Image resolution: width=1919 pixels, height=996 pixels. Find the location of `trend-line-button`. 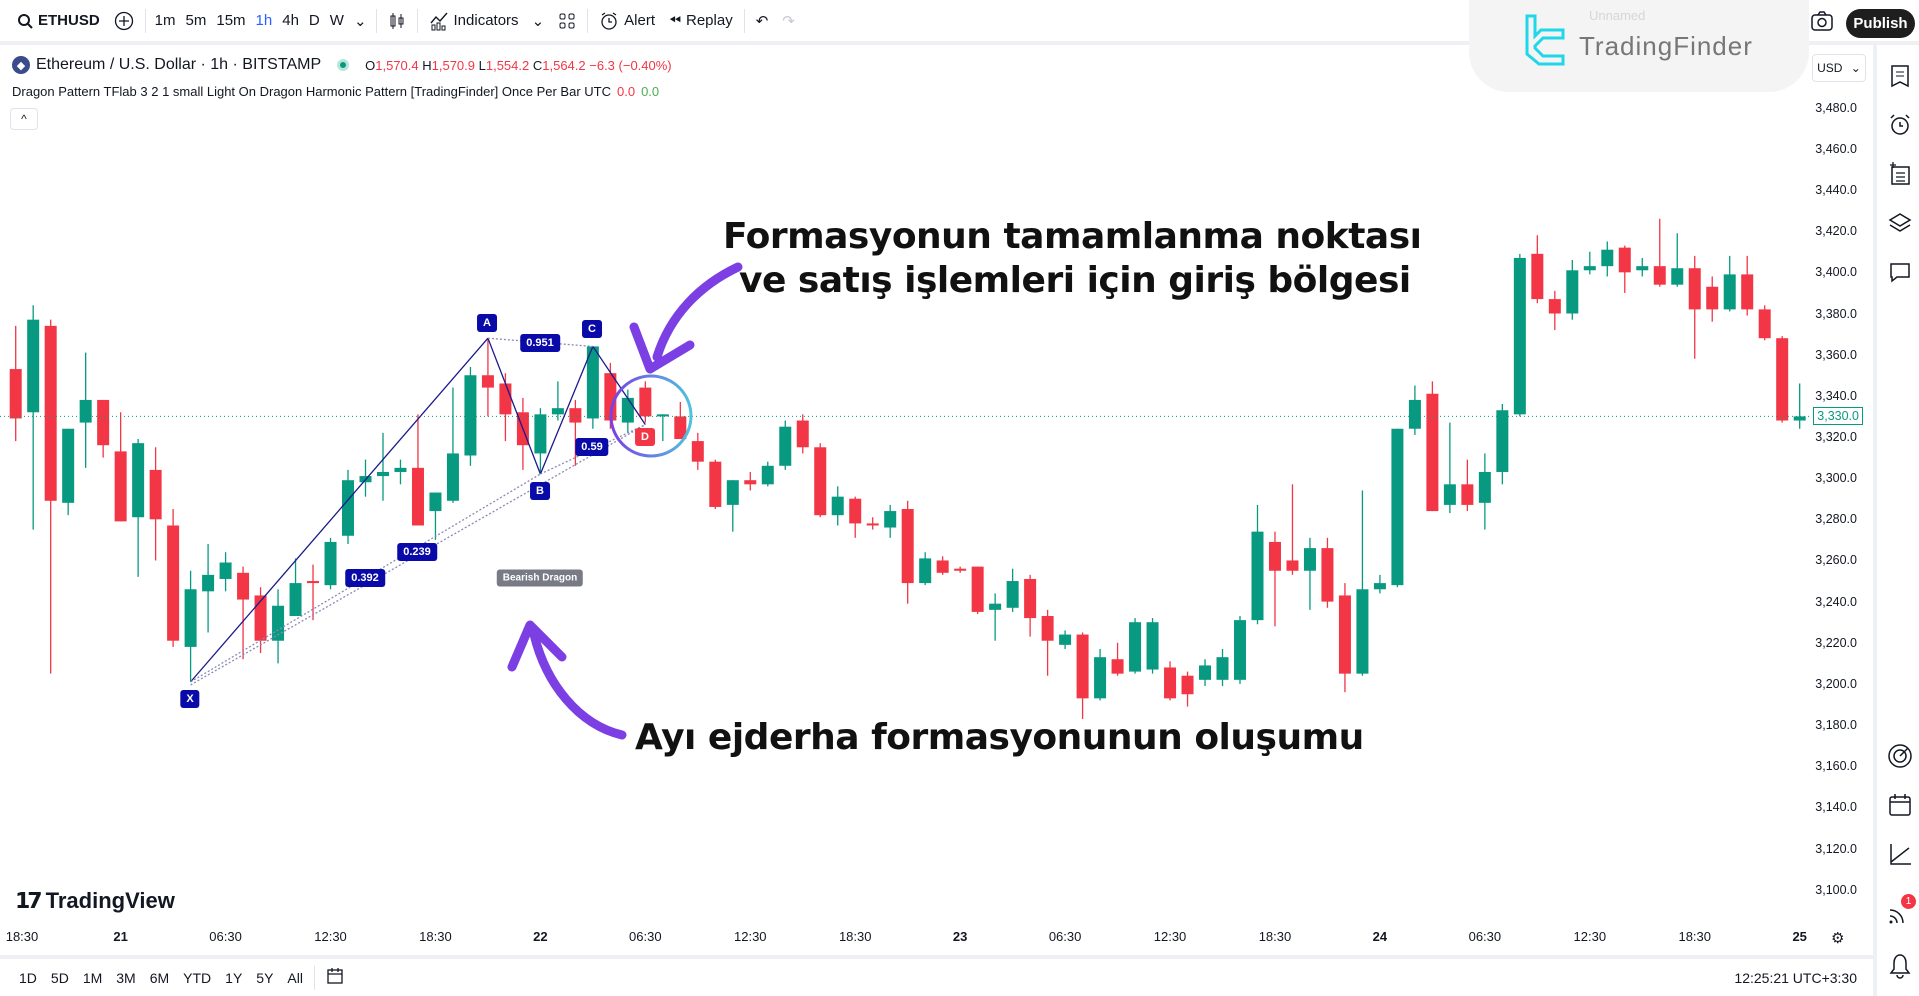

trend-line-button is located at coordinates (1900, 854).